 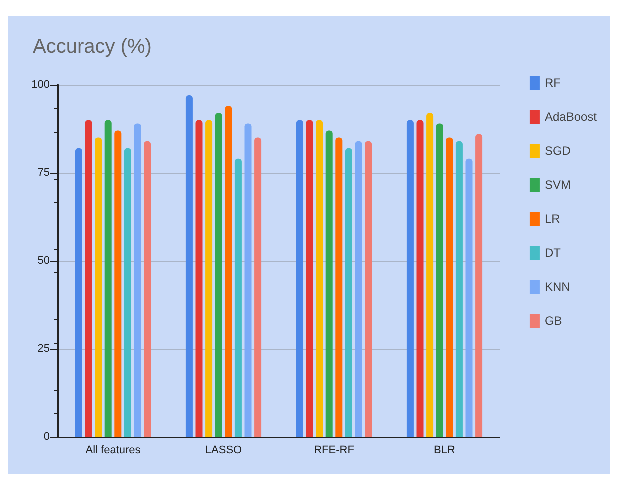 What do you see at coordinates (445, 450) in the screenshot?
I see `x-tick-label: BLR` at bounding box center [445, 450].